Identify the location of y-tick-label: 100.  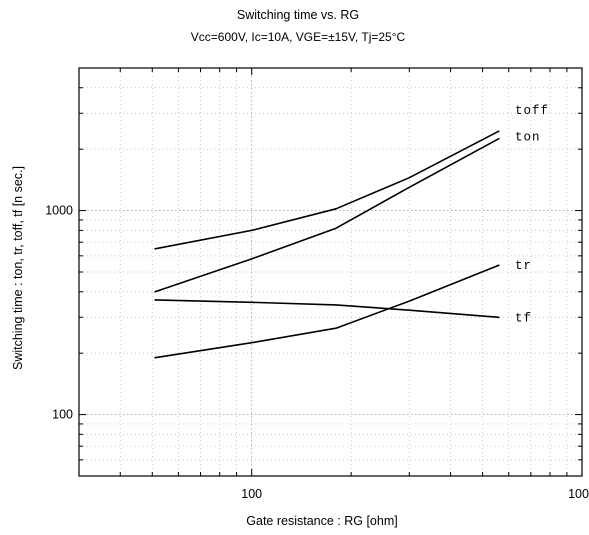
(62, 415).